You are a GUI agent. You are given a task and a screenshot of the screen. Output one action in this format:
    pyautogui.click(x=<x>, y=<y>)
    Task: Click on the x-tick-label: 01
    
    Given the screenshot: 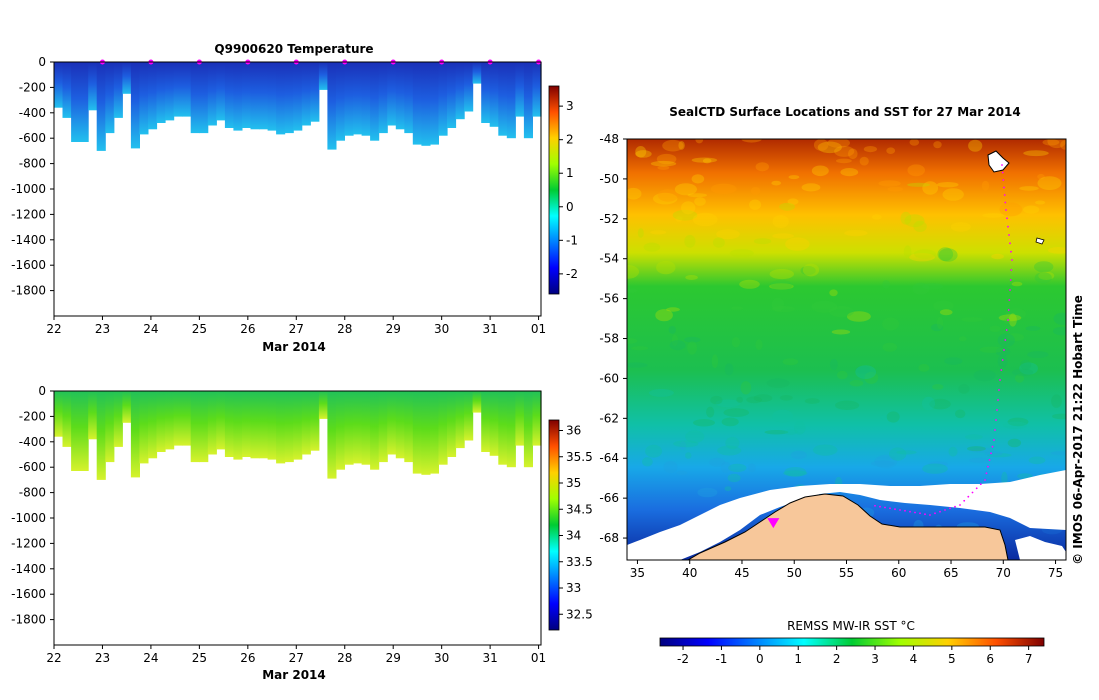 What is the action you would take?
    pyautogui.click(x=538, y=658)
    